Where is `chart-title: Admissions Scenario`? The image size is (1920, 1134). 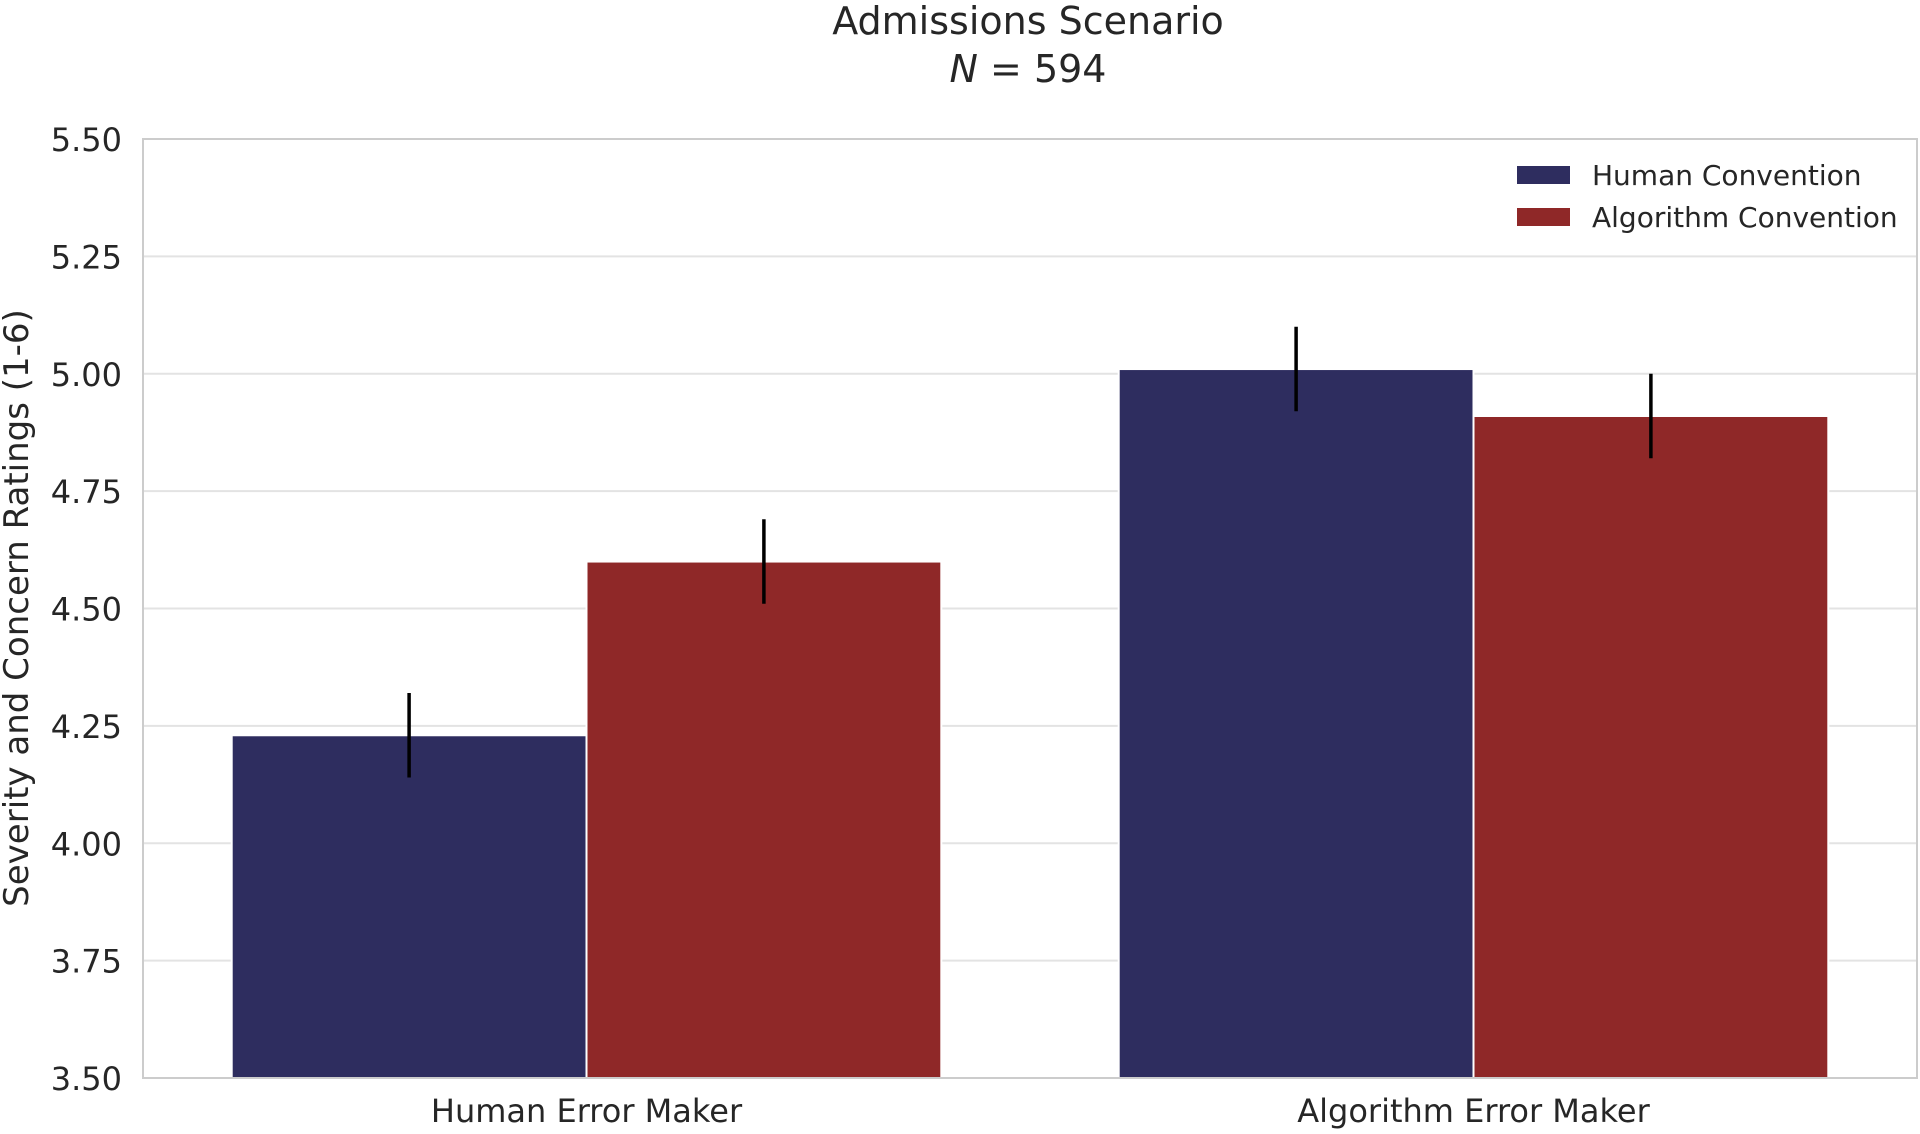
chart-title: Admissions Scenario is located at coordinates (1028, 21).